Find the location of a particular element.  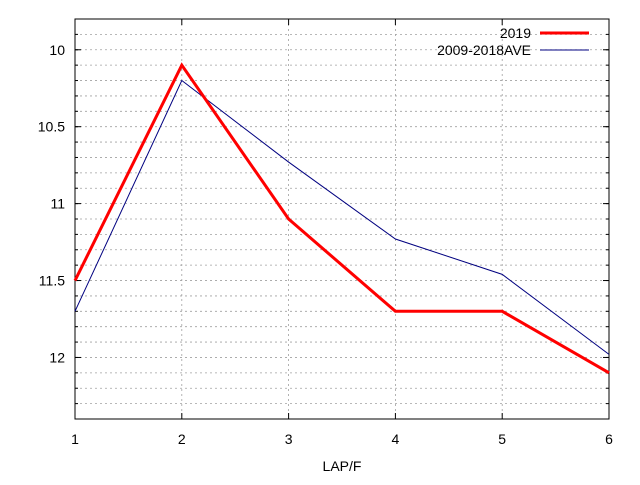

axis-labels: LAP/F is located at coordinates (342, 466).